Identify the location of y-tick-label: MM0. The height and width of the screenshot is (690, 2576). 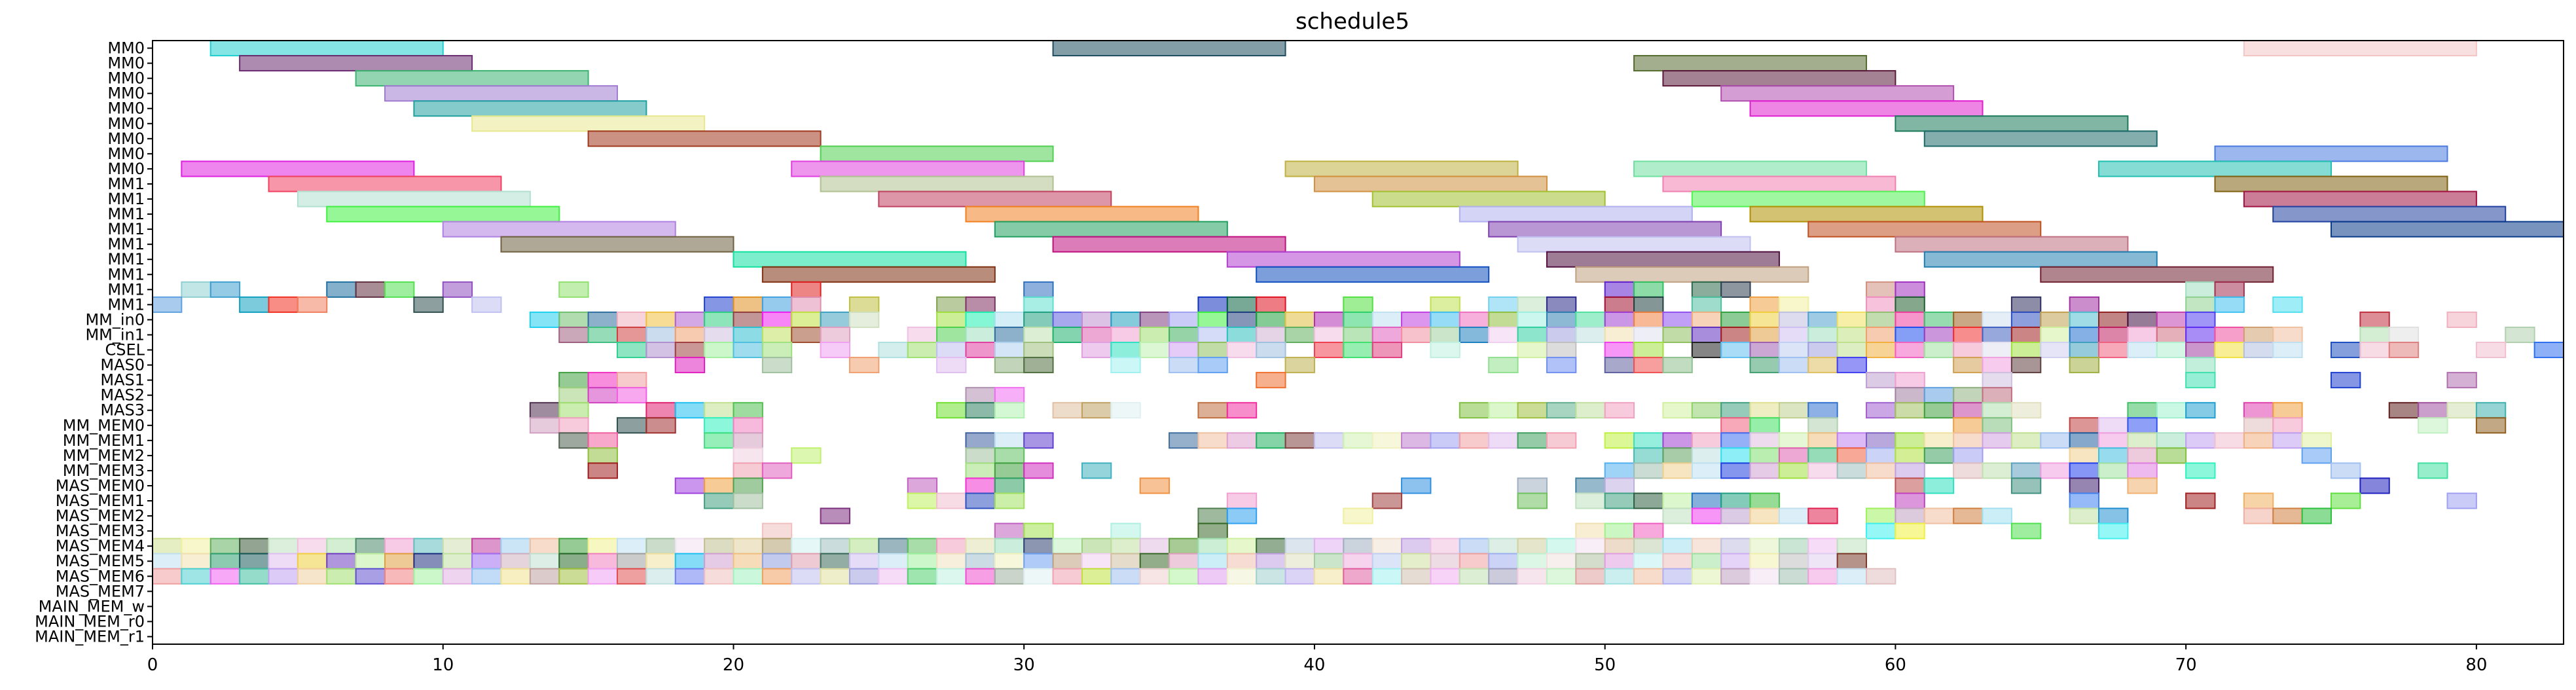
(126, 109).